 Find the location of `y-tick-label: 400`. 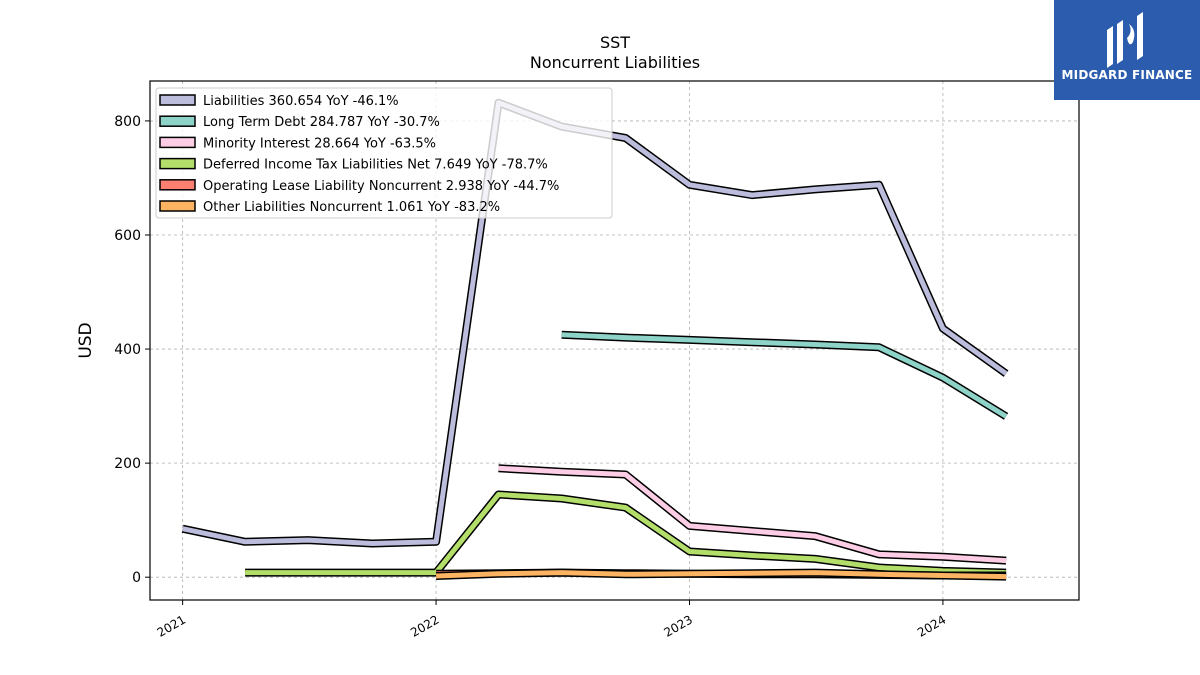

y-tick-label: 400 is located at coordinates (127, 350).